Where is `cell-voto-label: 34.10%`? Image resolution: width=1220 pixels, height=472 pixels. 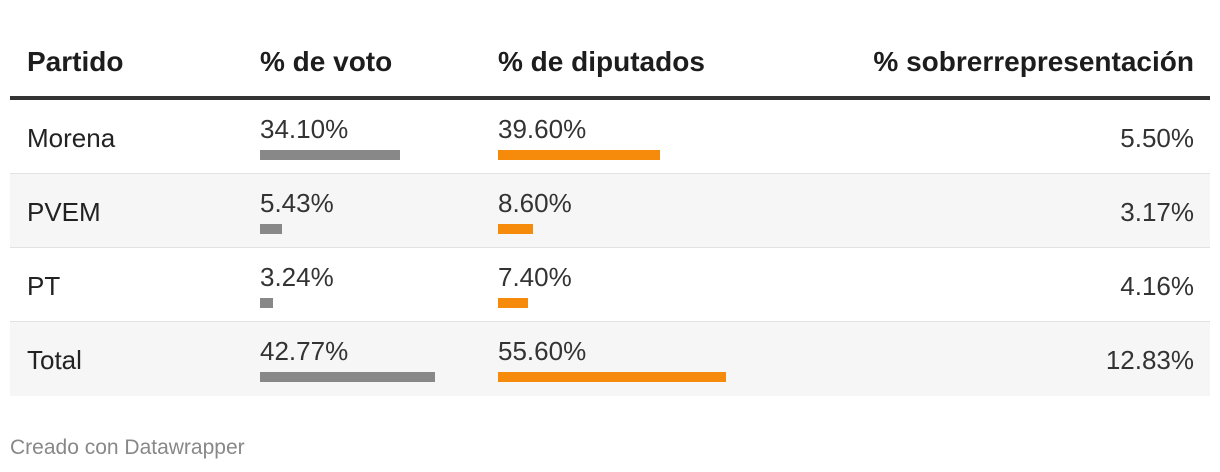 cell-voto-label: 34.10% is located at coordinates (304, 129).